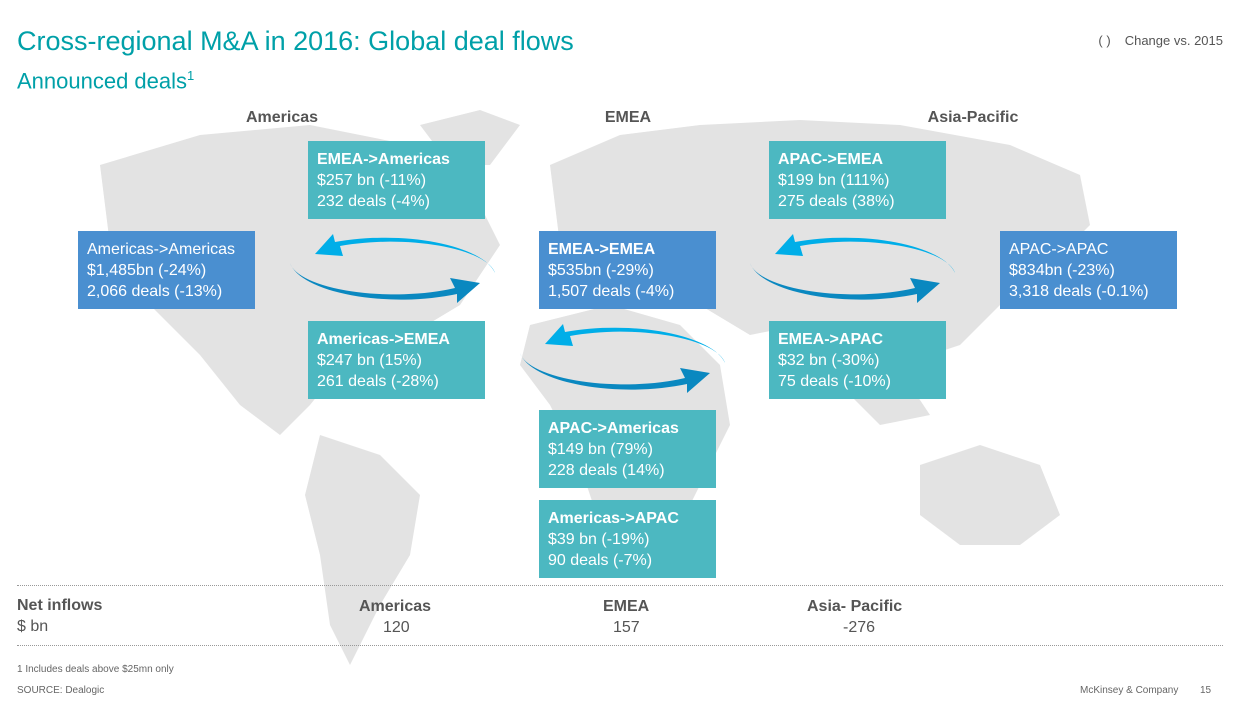 The image size is (1255, 706). I want to click on flow-label: EMEA->Americas, so click(383, 159).